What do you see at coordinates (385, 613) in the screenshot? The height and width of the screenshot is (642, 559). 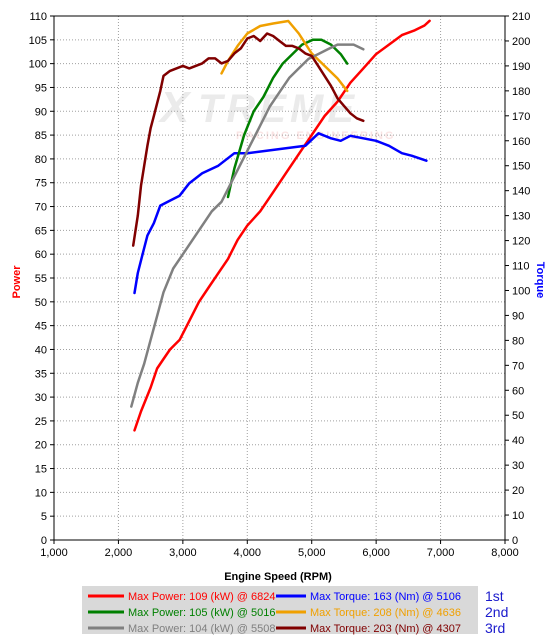 I see `legend-label-torque: Max Torque: 208 (Nm) @ 4636` at bounding box center [385, 613].